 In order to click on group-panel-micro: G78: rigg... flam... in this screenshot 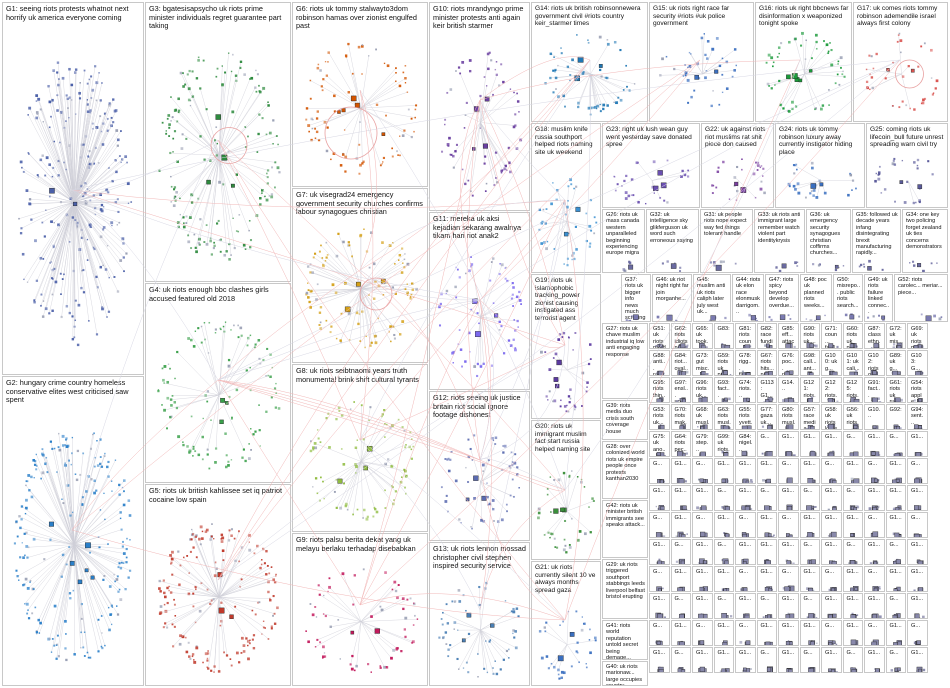, I will do `click(745, 363)`.